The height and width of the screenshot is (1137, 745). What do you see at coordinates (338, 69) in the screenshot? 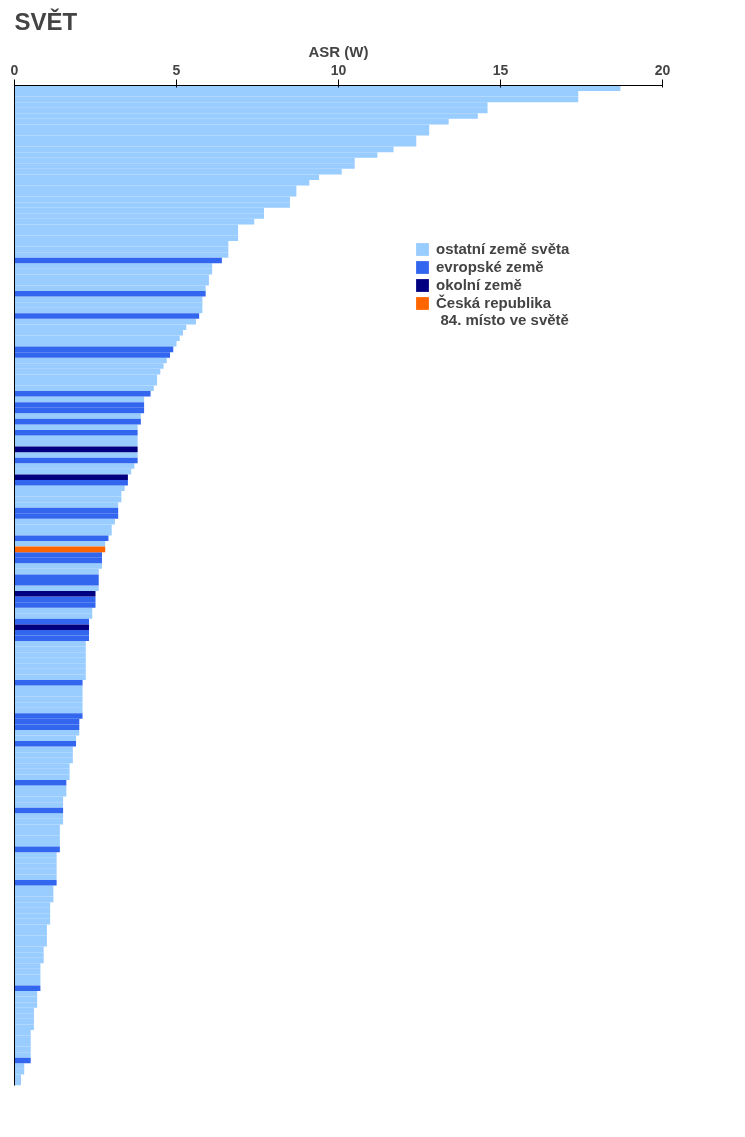
I see `x-tick-label: 10` at bounding box center [338, 69].